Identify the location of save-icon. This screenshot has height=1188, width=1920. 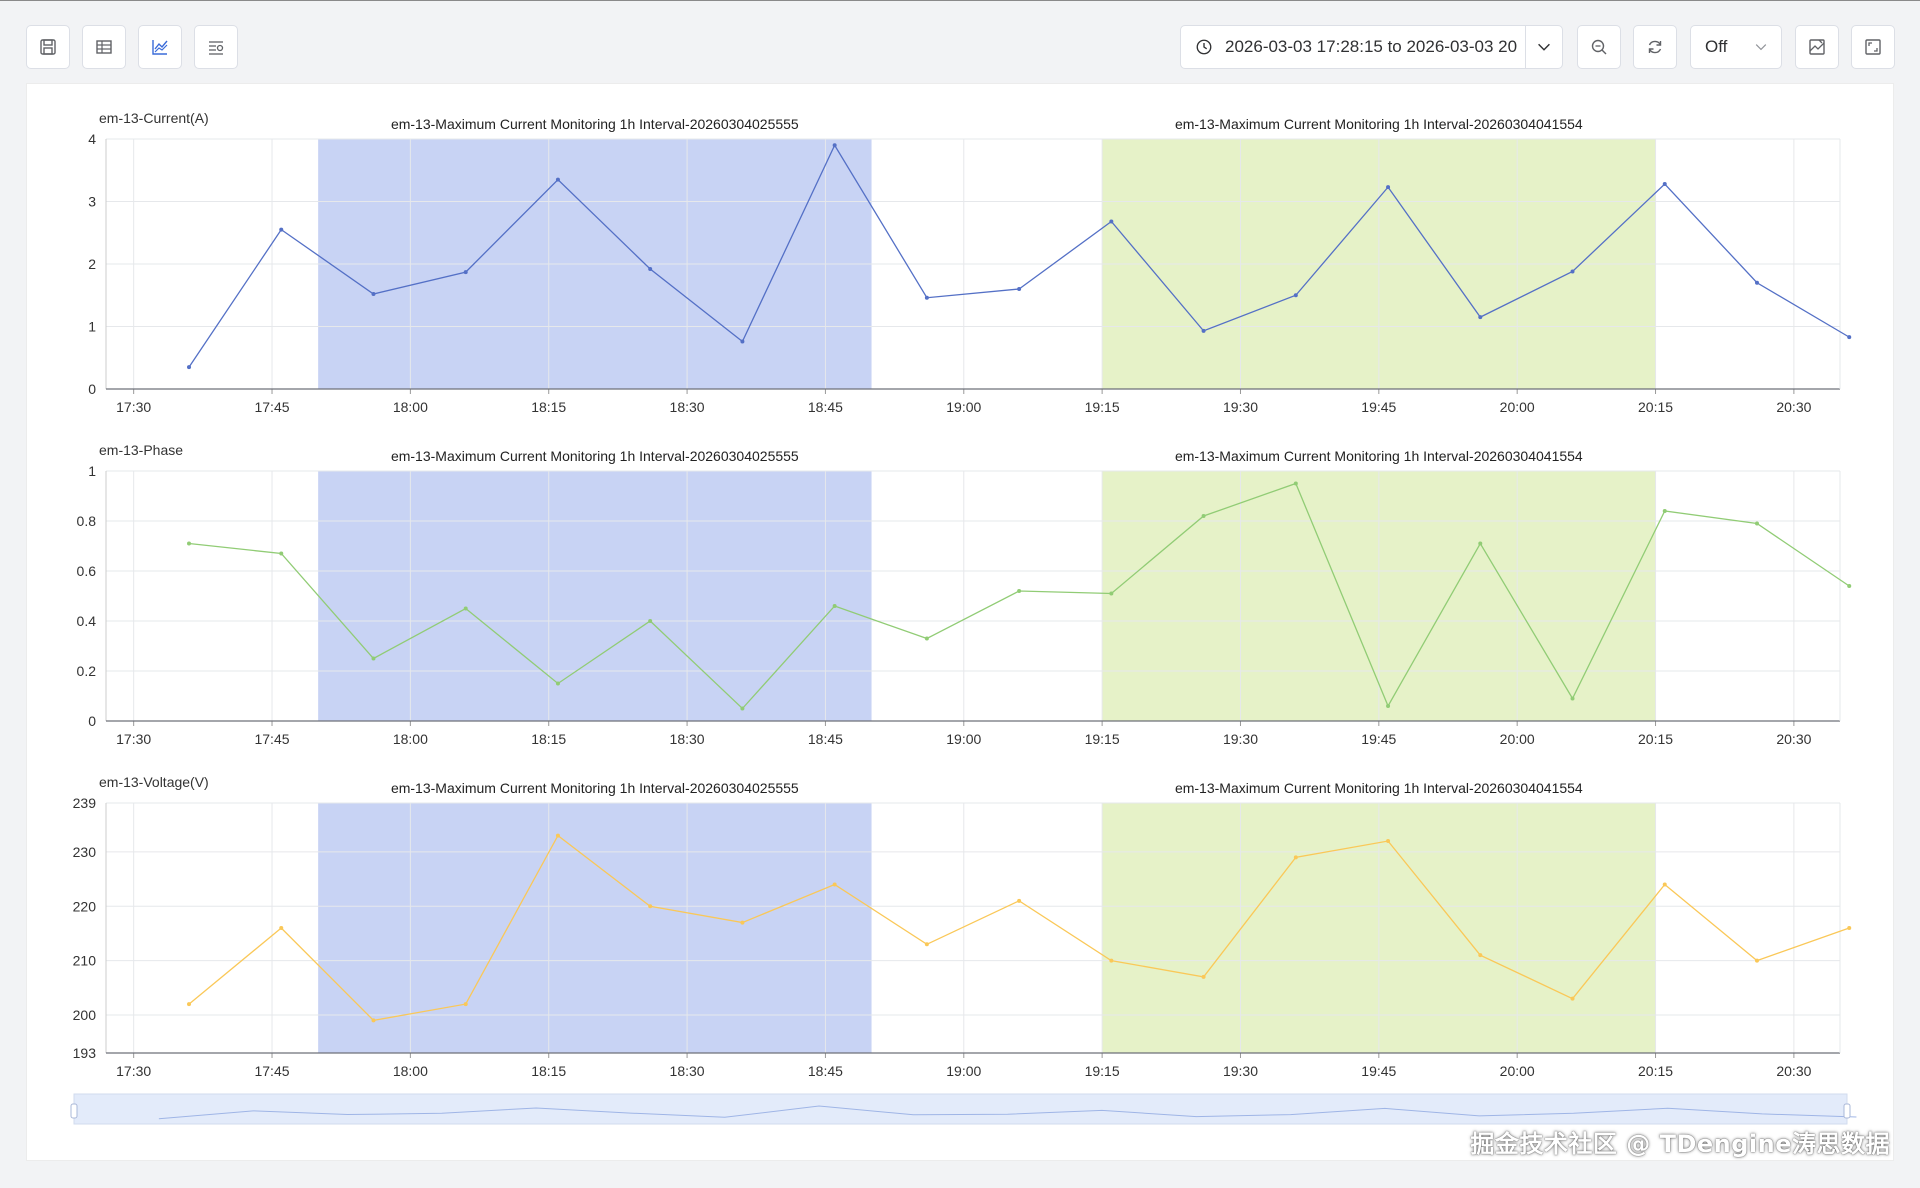
(48, 47).